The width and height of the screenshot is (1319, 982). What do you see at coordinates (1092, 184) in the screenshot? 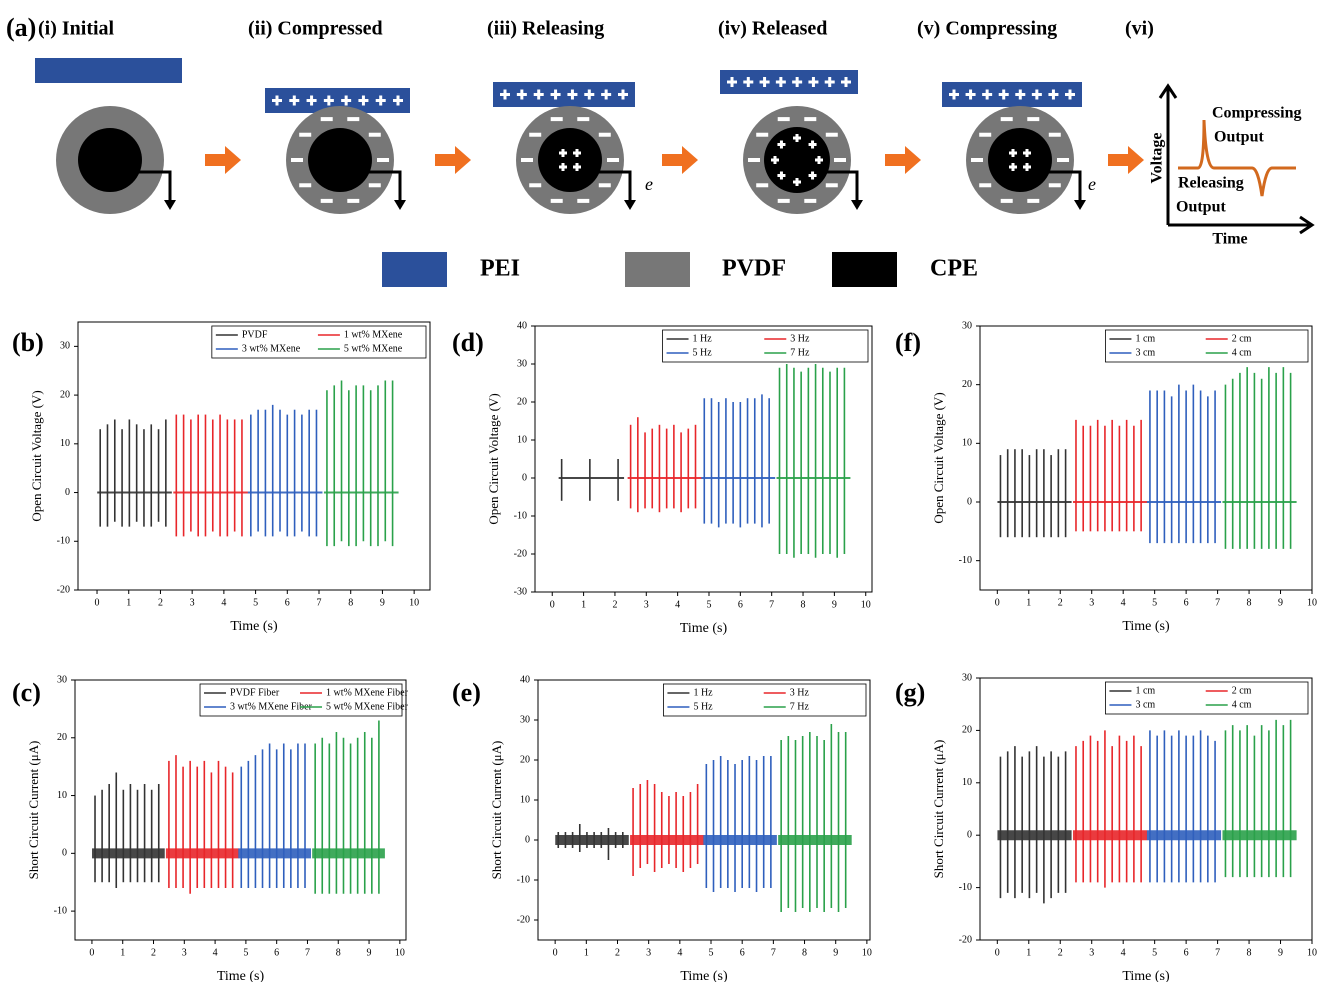
I see `electron-label: e` at bounding box center [1092, 184].